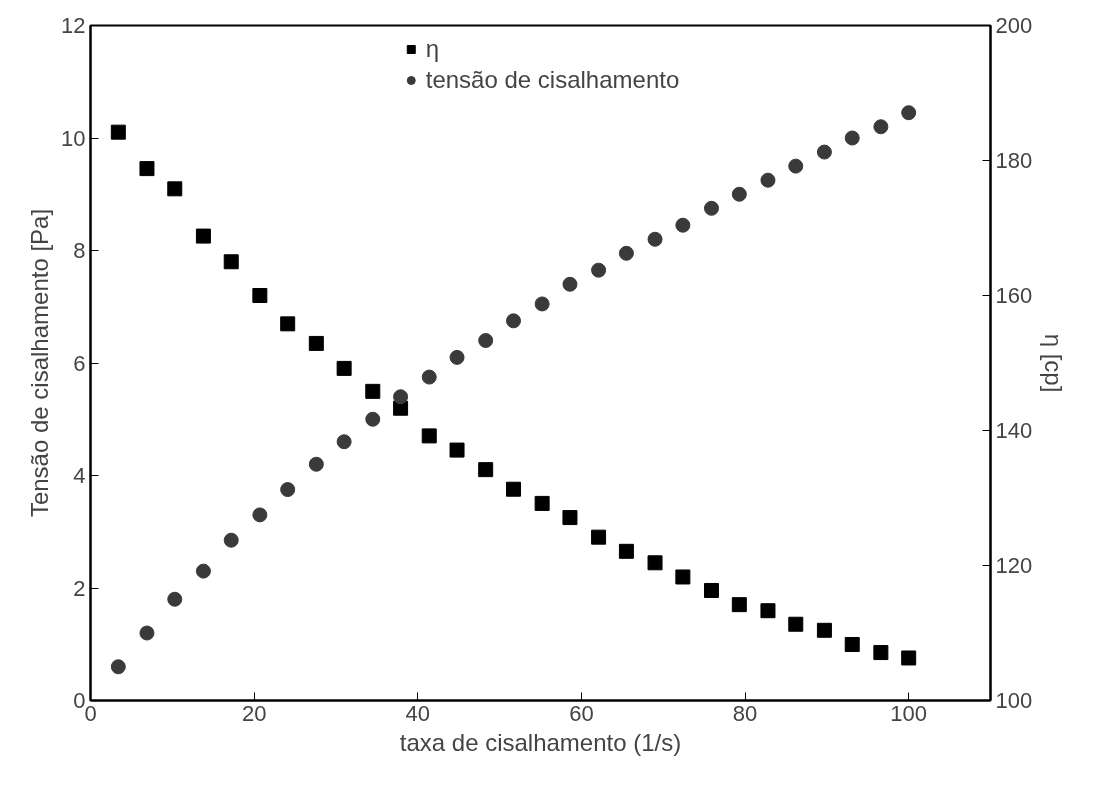 This screenshot has height=787, width=1095. What do you see at coordinates (581, 713) in the screenshot?
I see `x-tick-label: 60` at bounding box center [581, 713].